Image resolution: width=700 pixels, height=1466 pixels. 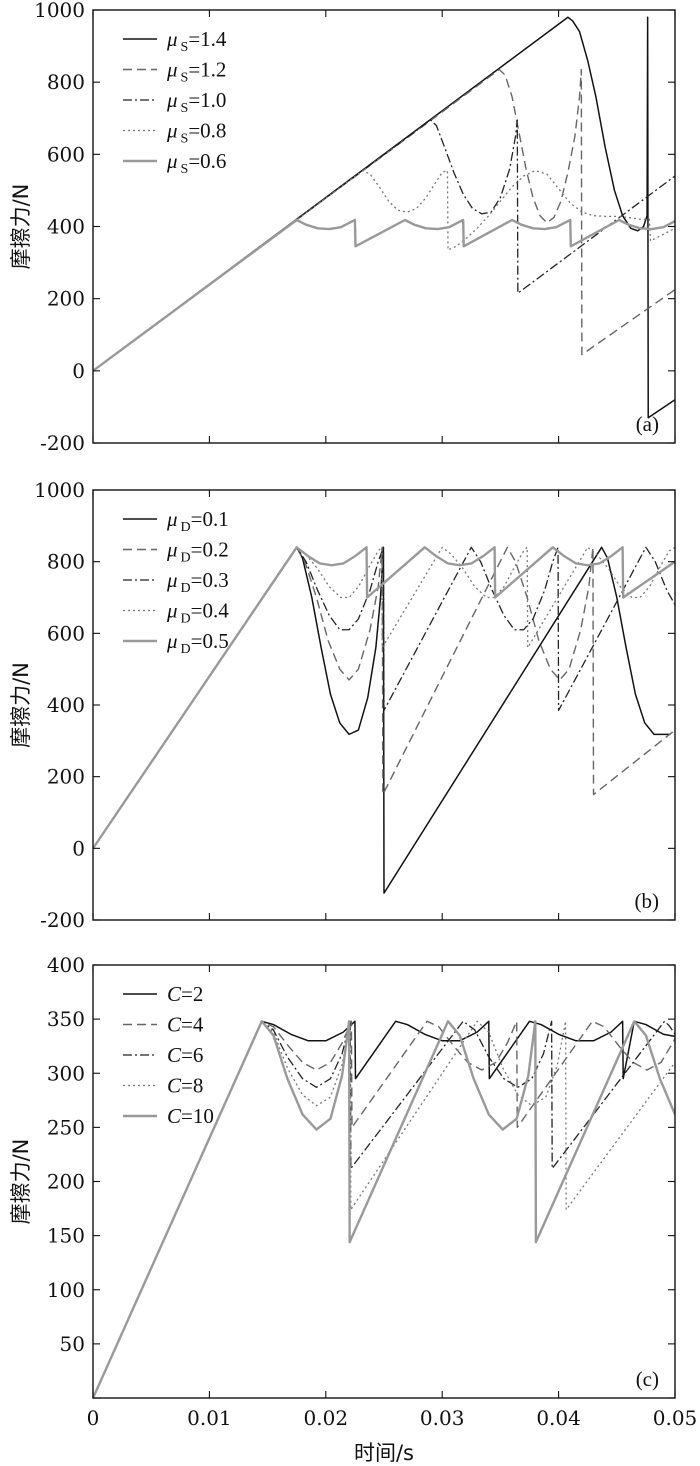 I want to click on legend-label-5: μ S=0.6, so click(x=196, y=163).